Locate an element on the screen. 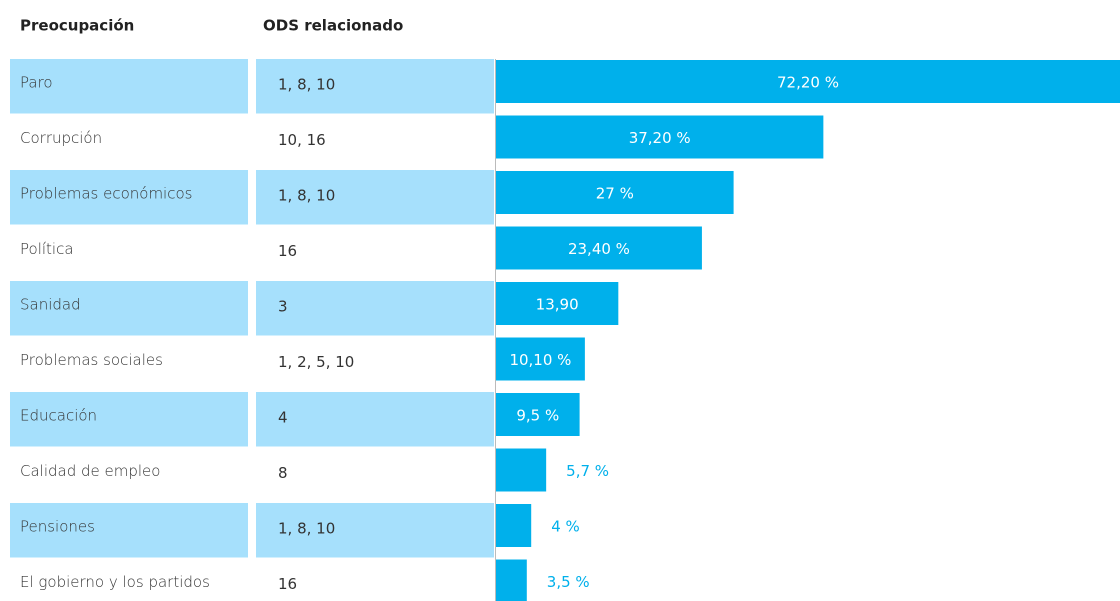 The width and height of the screenshot is (1120, 601). value-label: 37,20 % is located at coordinates (660, 138).